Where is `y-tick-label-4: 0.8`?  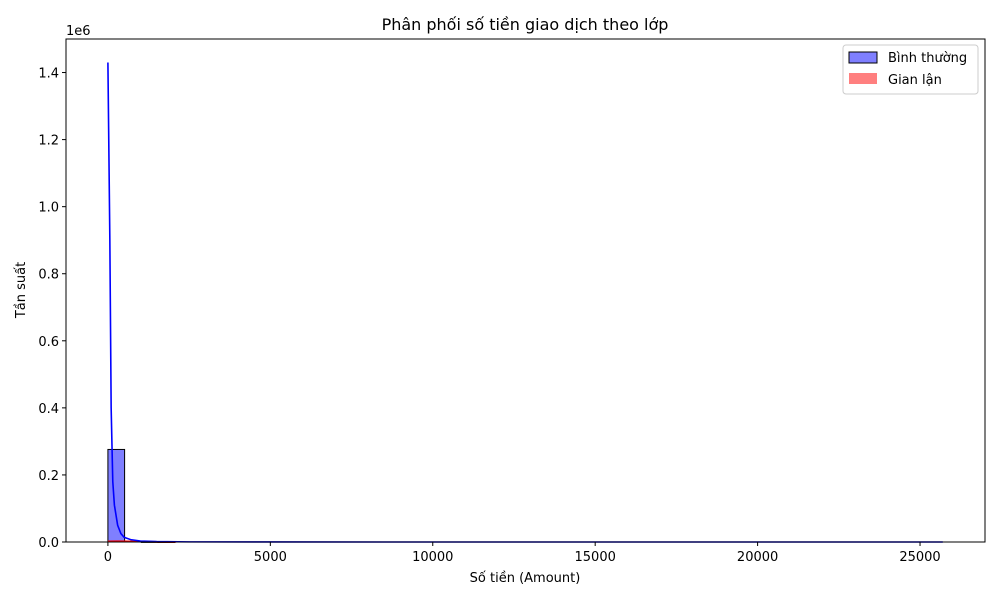
y-tick-label-4: 0.8 is located at coordinates (48, 275).